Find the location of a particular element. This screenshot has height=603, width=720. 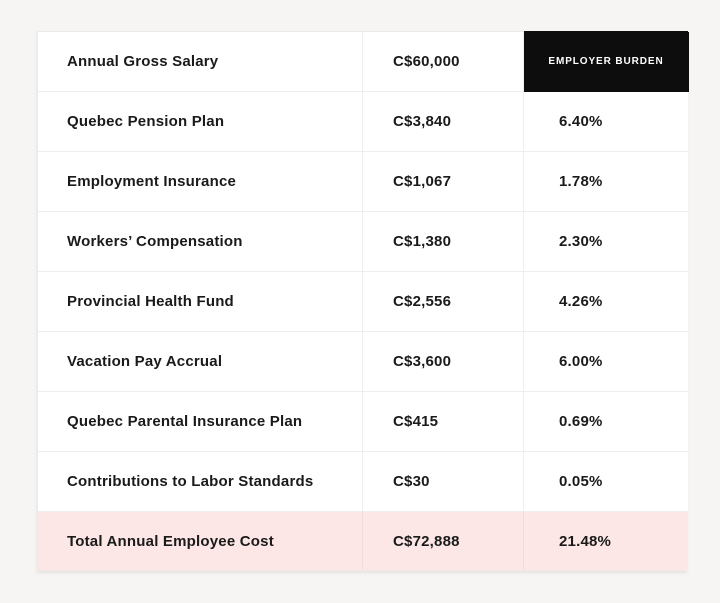

row-label-annual-gross-salary: Annual Gross Salary is located at coordinates (200, 62).